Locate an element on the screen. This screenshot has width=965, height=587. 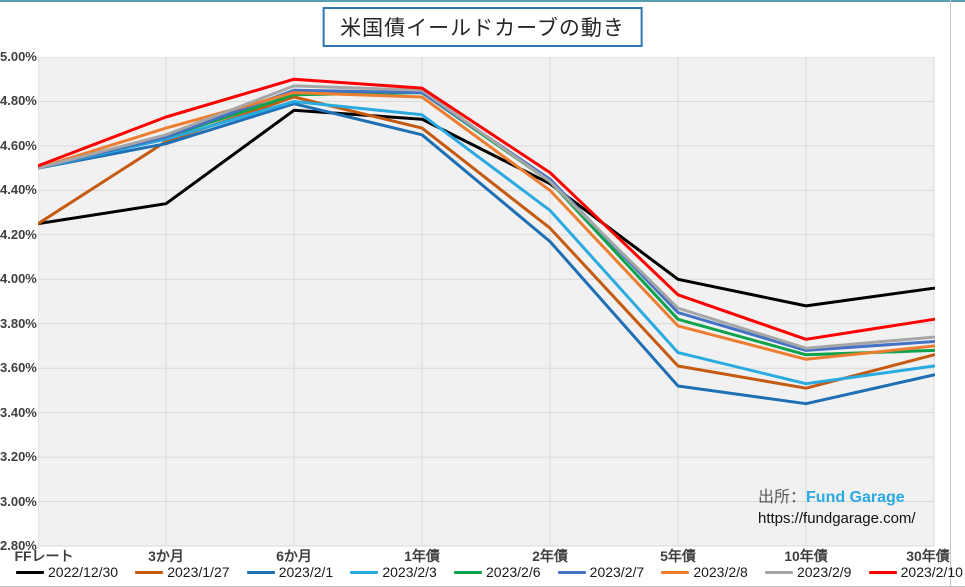
x-tick-label: 30年債 is located at coordinates (928, 556).